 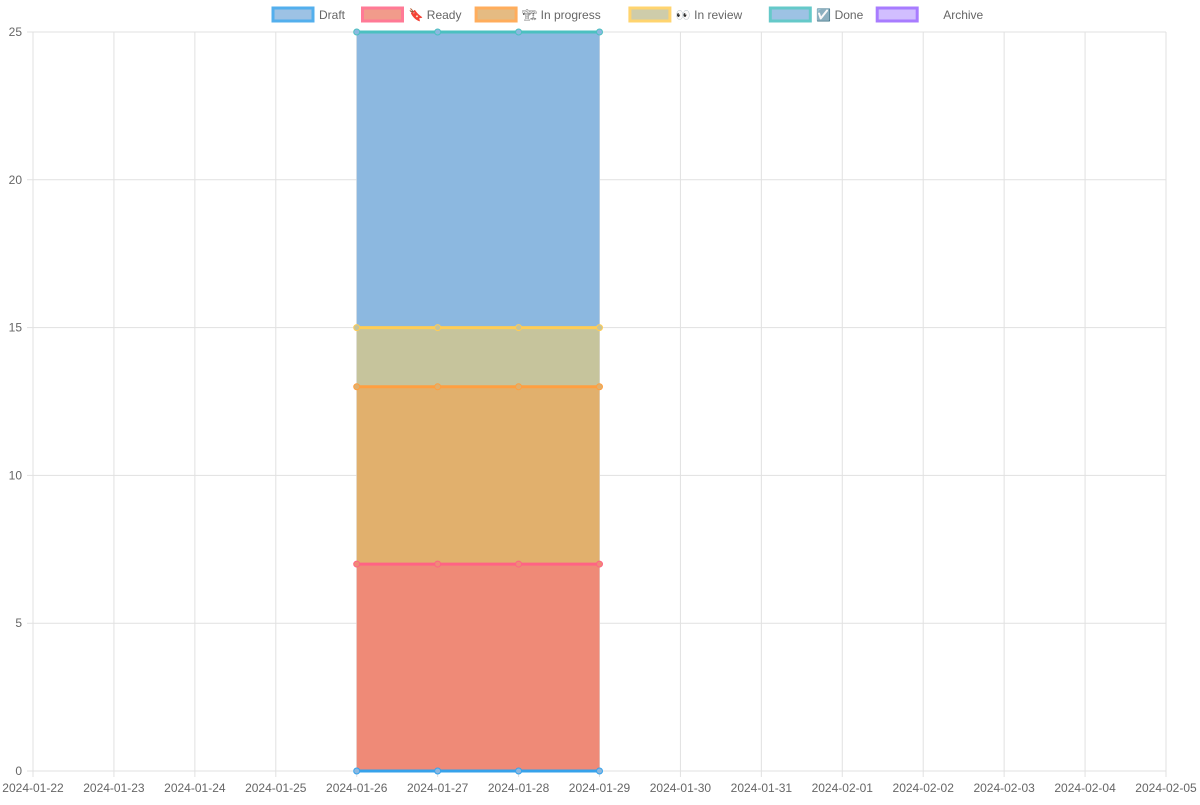 What do you see at coordinates (16, 180) in the screenshot?
I see `y-tick-label: 20` at bounding box center [16, 180].